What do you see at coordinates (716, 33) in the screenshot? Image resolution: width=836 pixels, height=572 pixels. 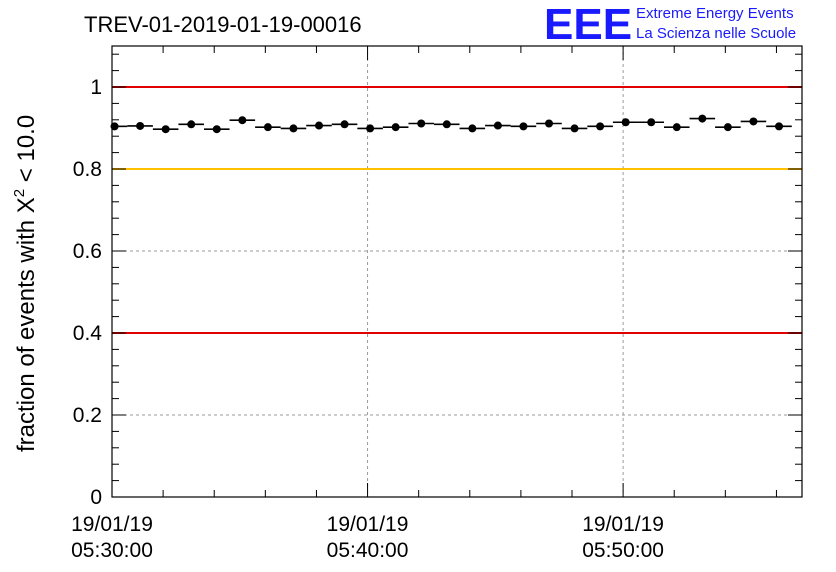 I see `logo-line-2: La Scienza nelle Scuole` at bounding box center [716, 33].